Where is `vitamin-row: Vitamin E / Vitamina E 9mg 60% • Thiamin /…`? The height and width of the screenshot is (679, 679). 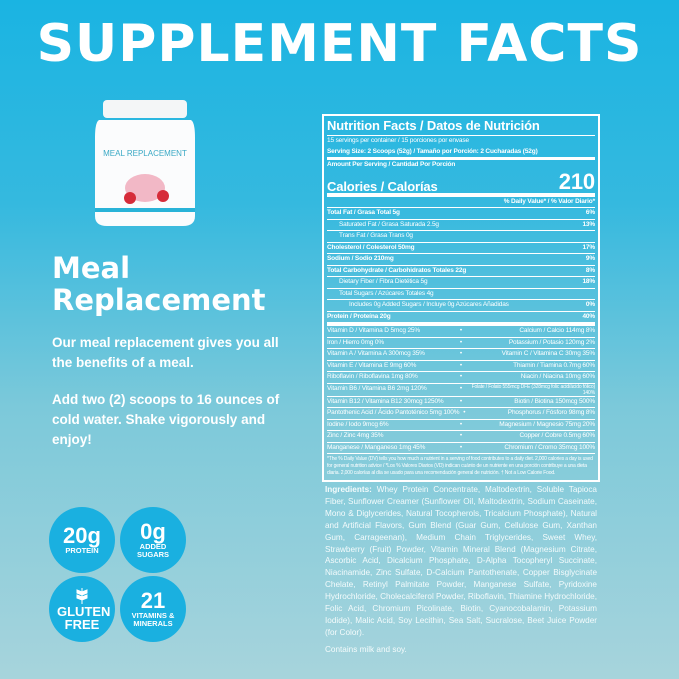
vitamin-row: Vitamin E / Vitamina E 9mg 60% • Thiamin /… is located at coordinates (461, 366).